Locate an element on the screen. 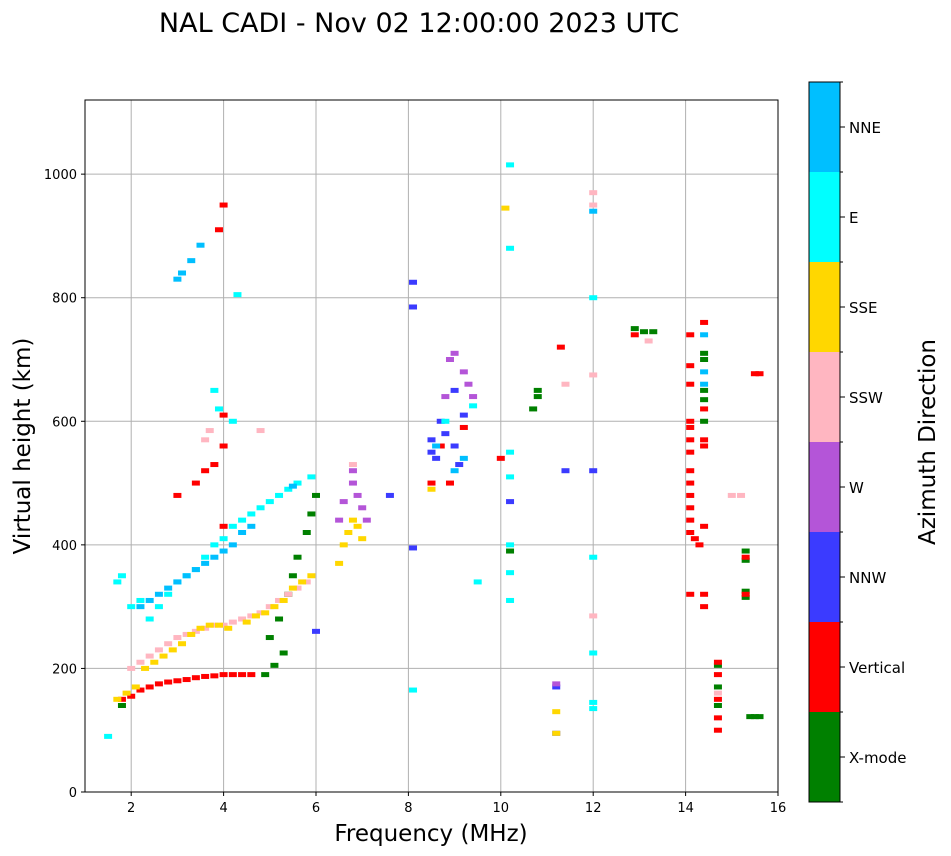 This screenshot has height=856, width=951. colorbar-tick-label: E is located at coordinates (853, 218).